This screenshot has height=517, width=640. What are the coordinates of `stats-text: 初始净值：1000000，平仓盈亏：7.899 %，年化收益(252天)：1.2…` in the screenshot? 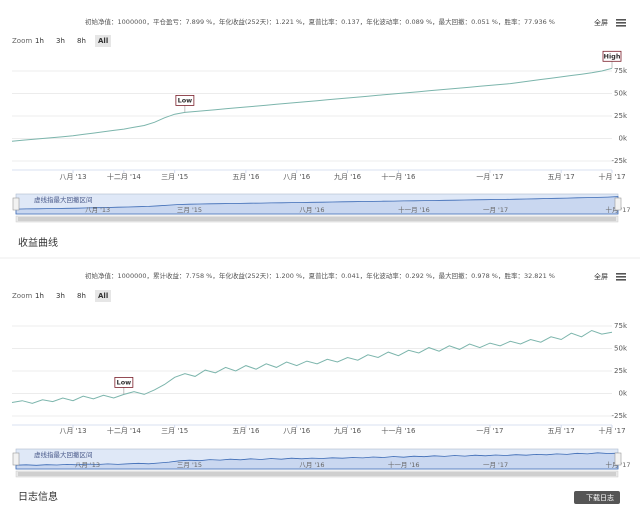 It's located at (320, 21).